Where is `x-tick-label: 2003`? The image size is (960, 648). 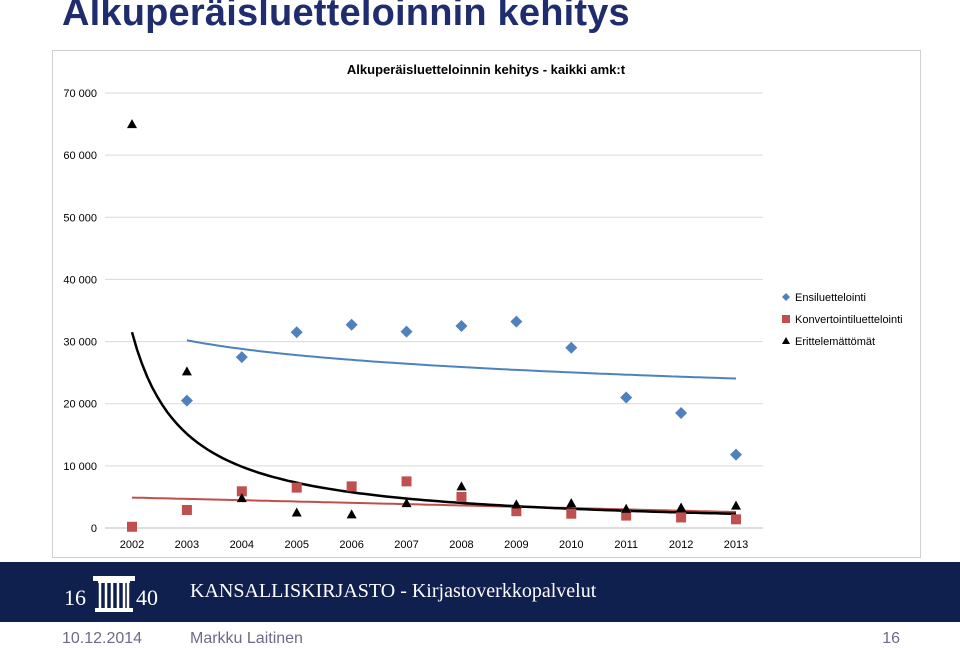
x-tick-label: 2003 is located at coordinates (187, 545).